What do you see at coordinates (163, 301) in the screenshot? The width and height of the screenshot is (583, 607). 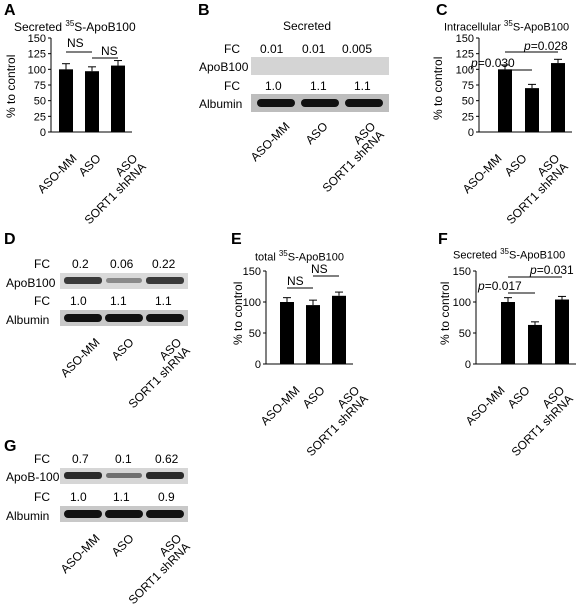 I see `panel-d-fc-bottom-3: 1.1` at bounding box center [163, 301].